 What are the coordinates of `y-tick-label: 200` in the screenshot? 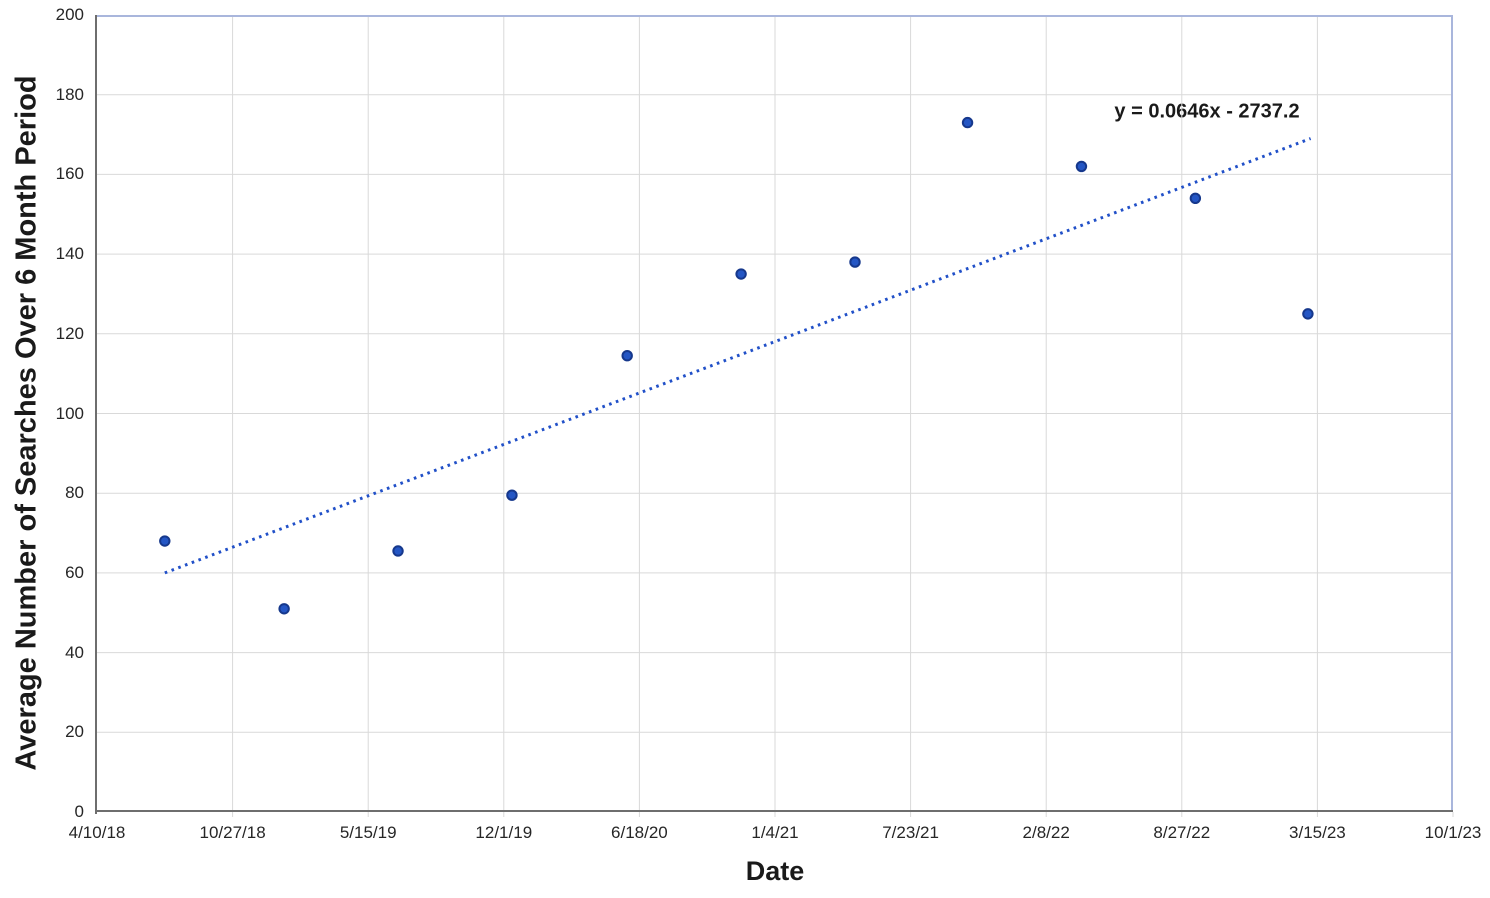 It's located at (69, 14).